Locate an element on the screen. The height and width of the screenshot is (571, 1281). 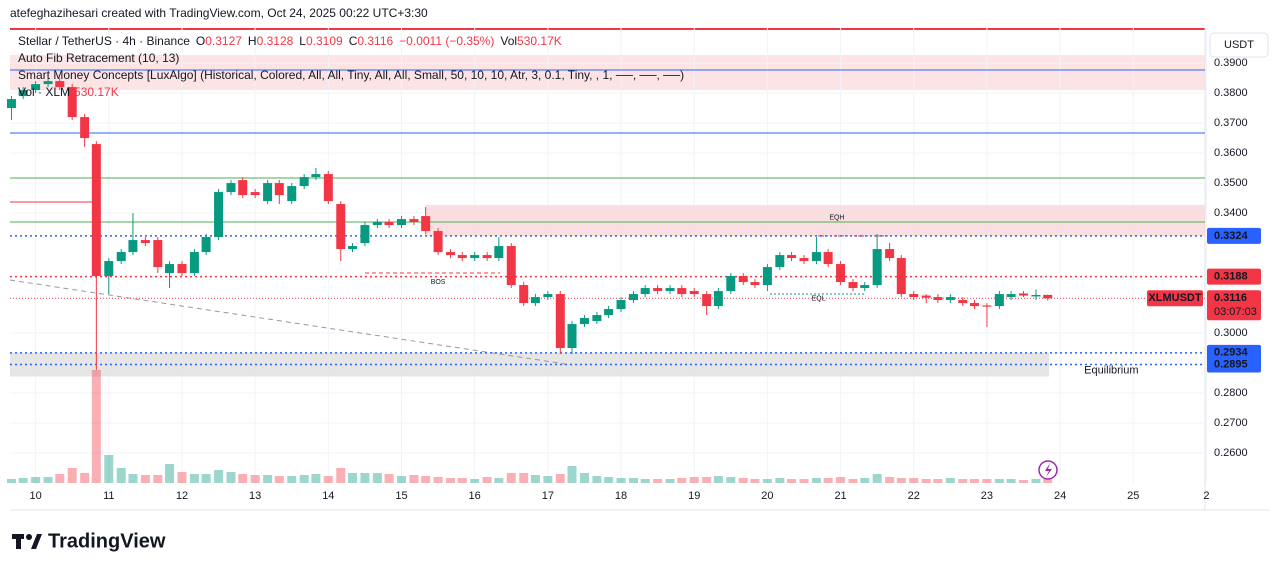
x-tick-label: 24 is located at coordinates (1060, 496).